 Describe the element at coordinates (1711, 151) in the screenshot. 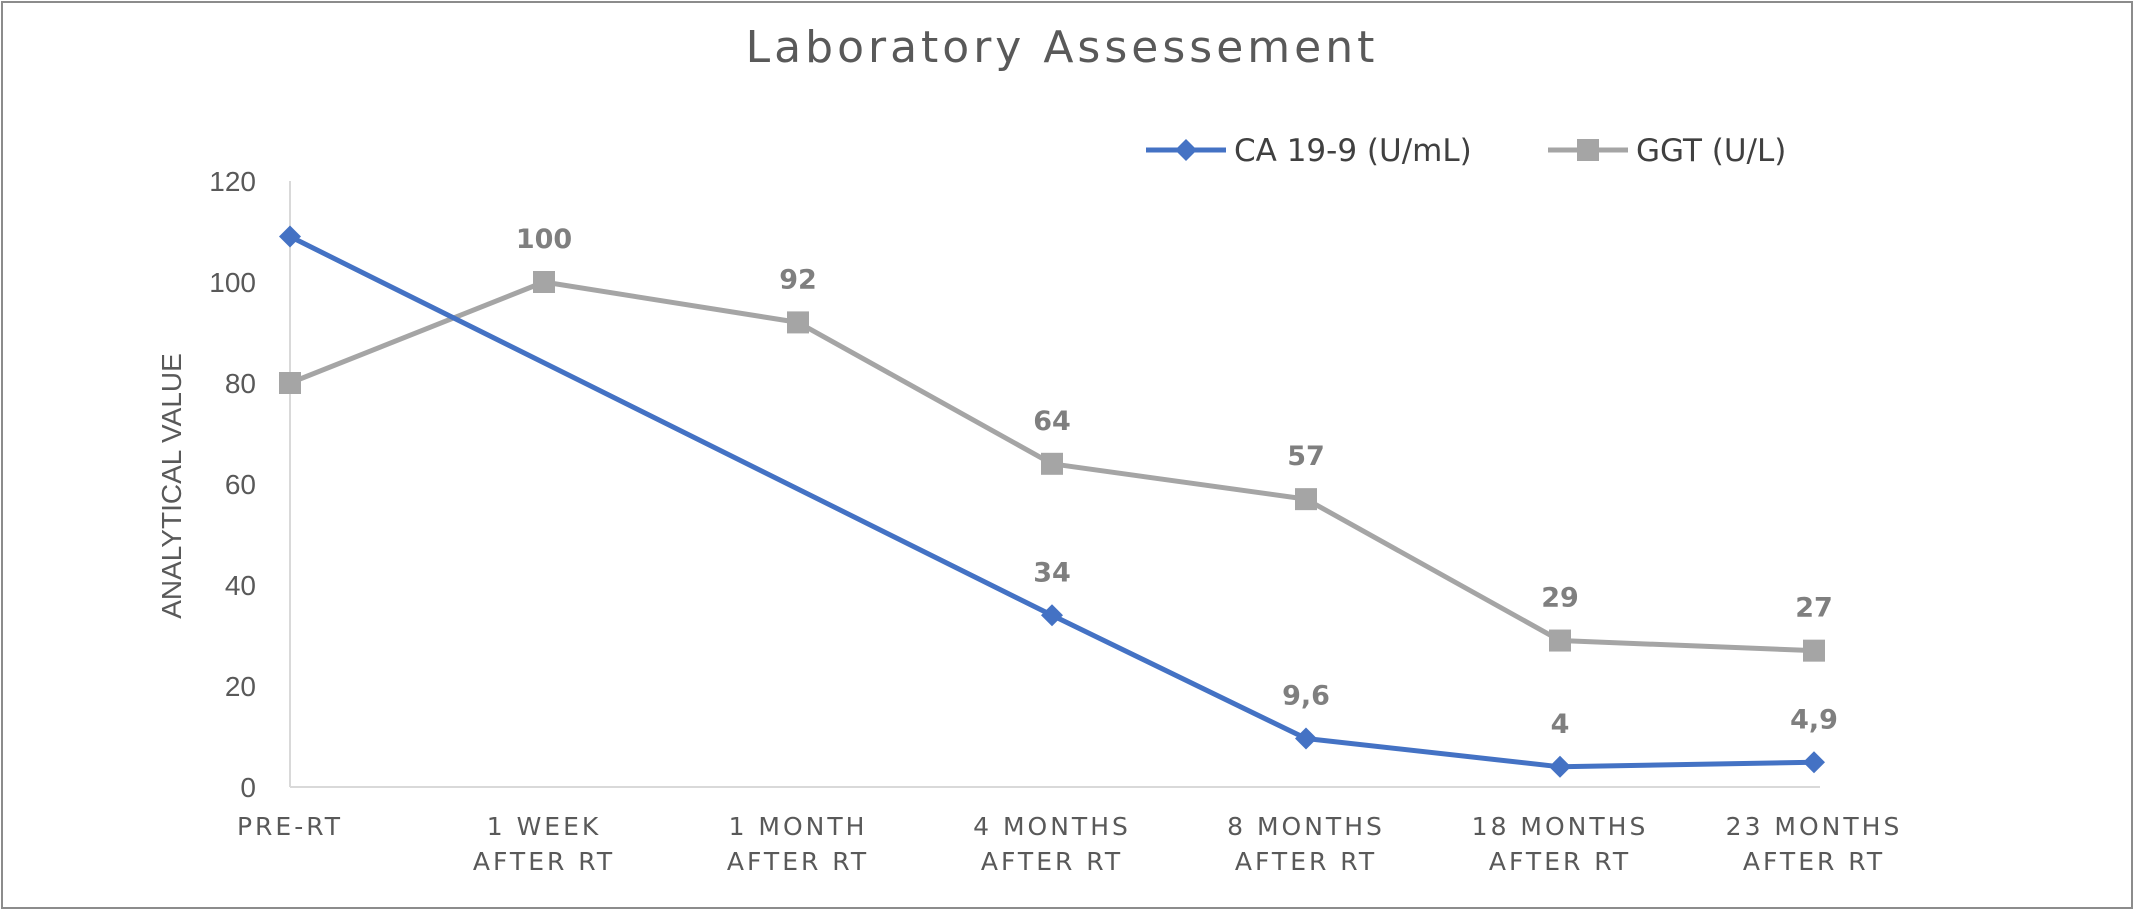

I see `legend-label: GGT (U/L)` at that location.